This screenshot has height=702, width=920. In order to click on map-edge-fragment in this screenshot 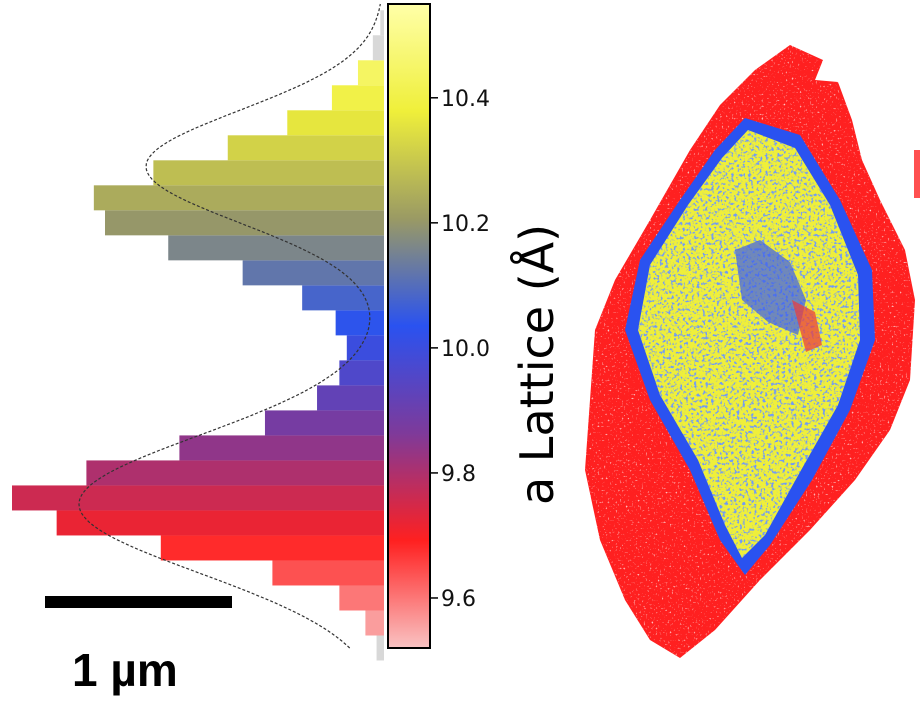, I will do `click(917, 174)`.